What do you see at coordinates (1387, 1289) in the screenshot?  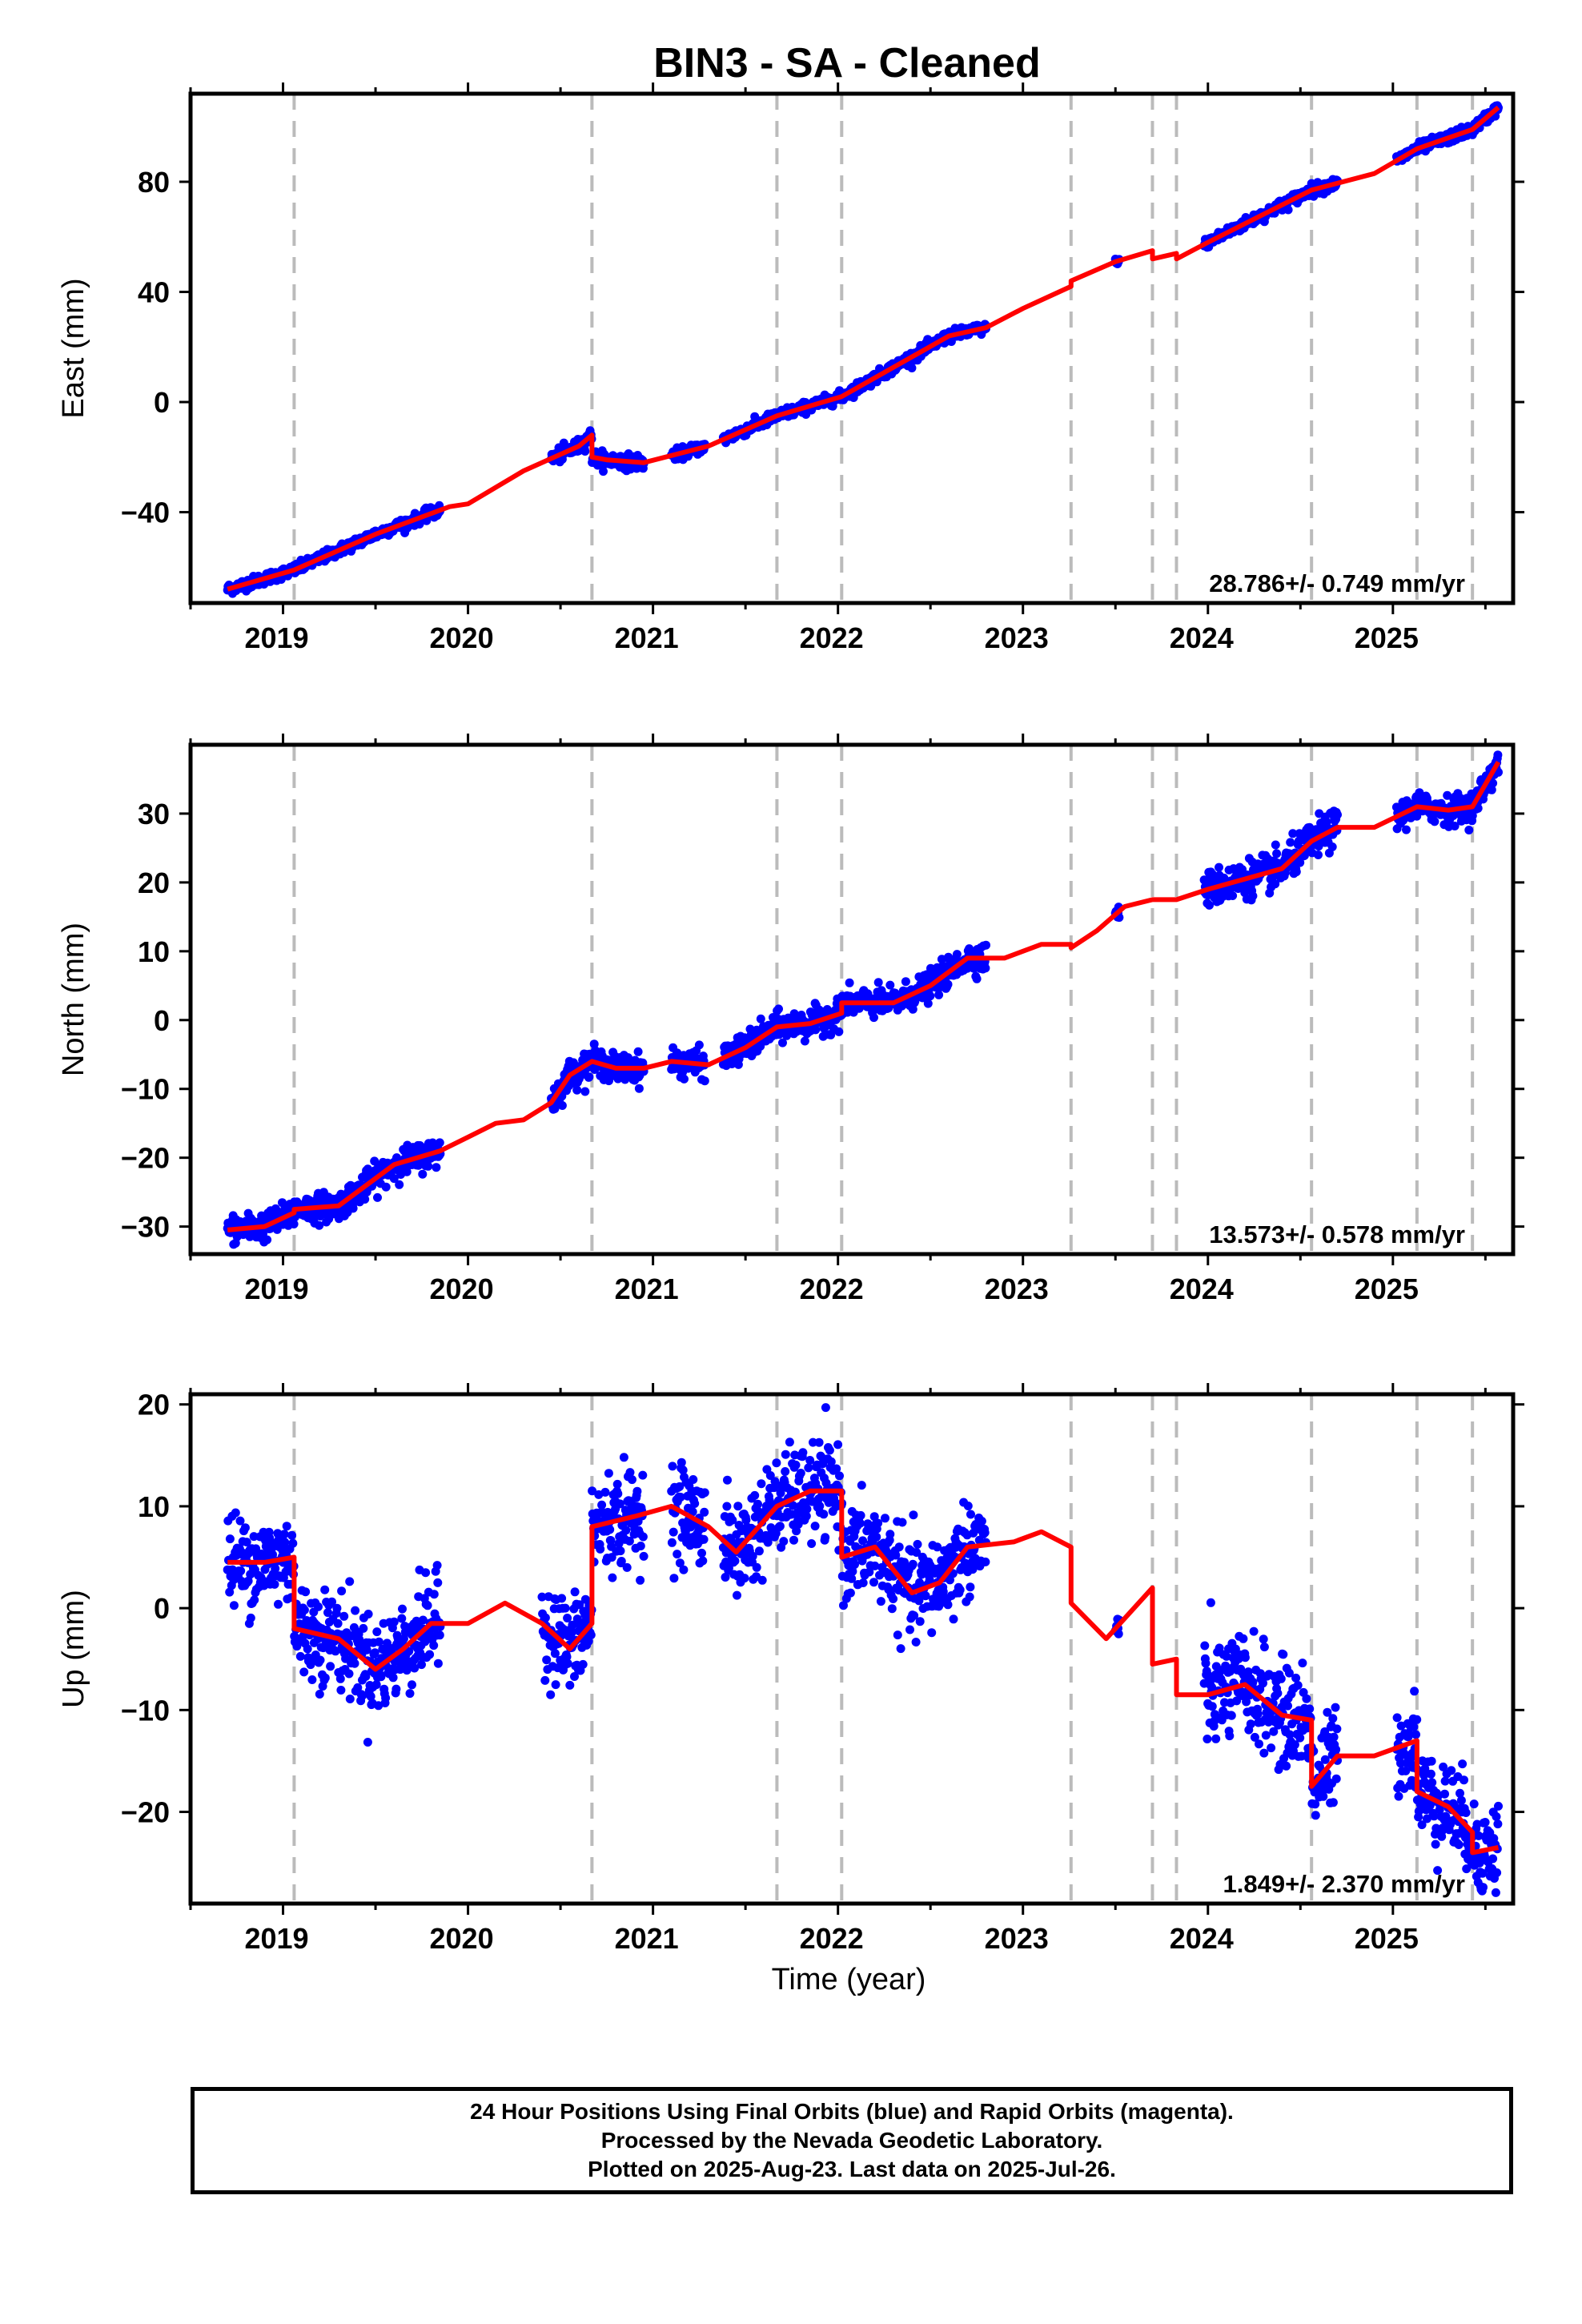 I see `x-tick-label: 2025` at bounding box center [1387, 1289].